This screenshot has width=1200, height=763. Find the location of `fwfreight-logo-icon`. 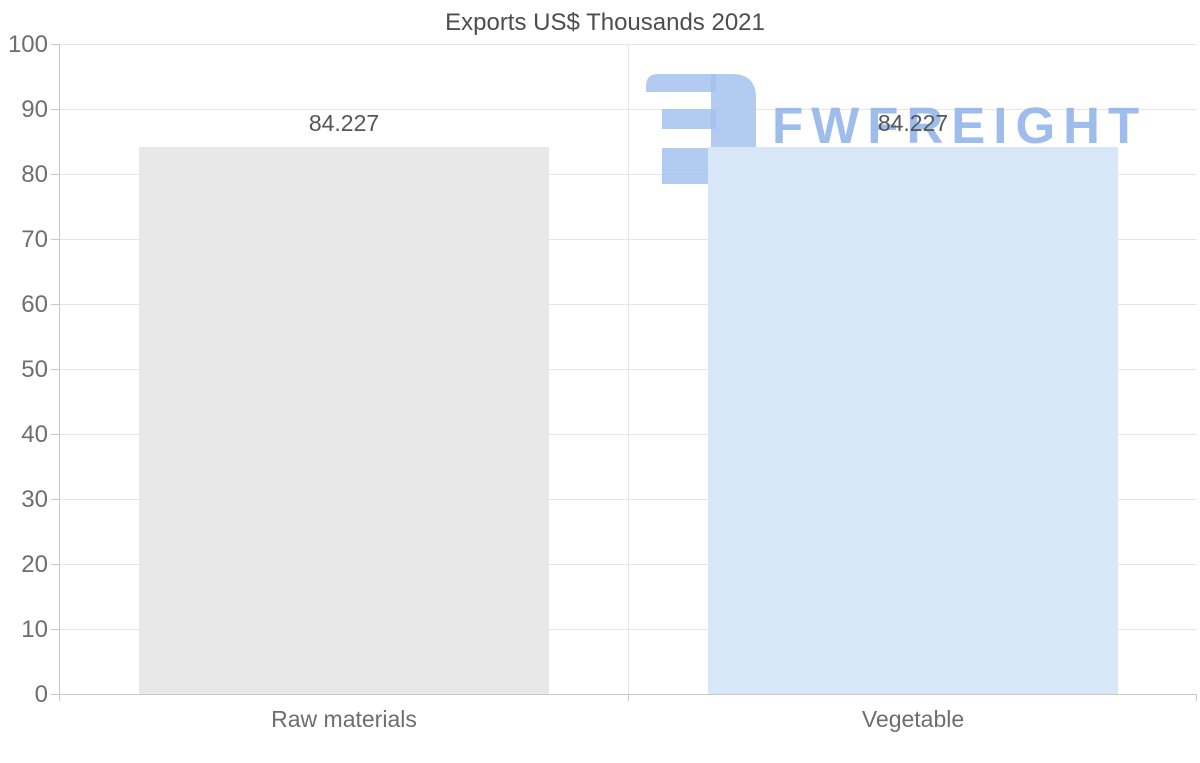

fwfreight-logo-icon is located at coordinates (701, 129).